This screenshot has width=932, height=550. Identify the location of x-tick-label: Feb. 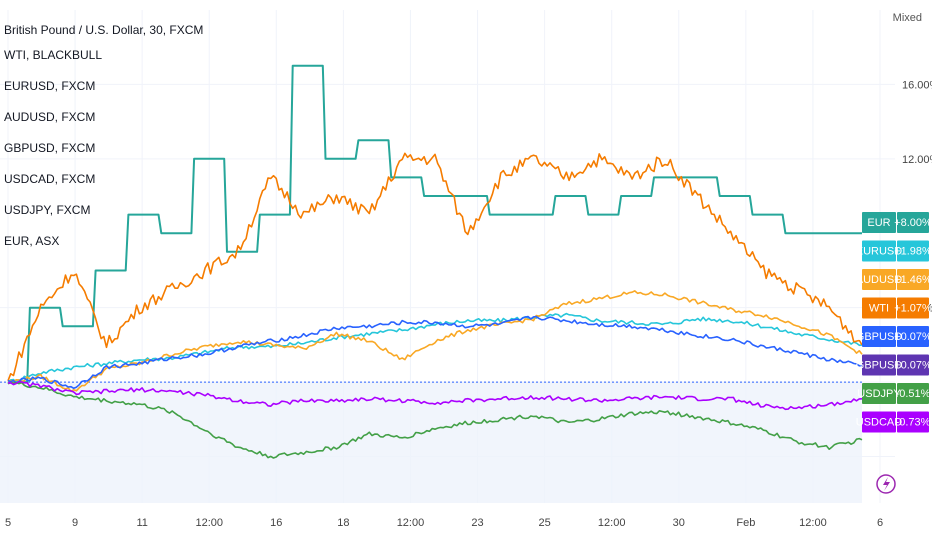
(745, 523).